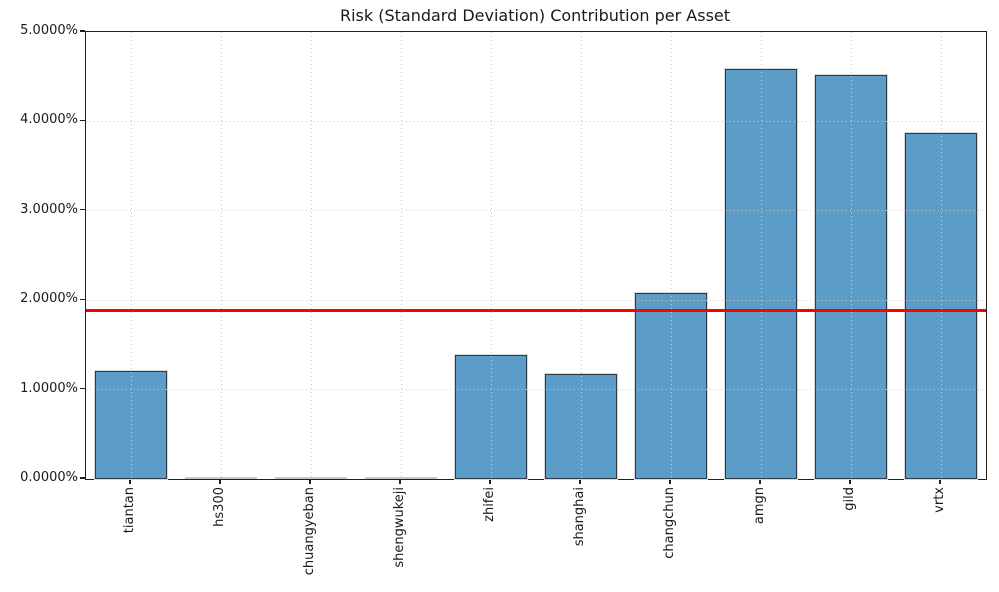  Describe the element at coordinates (759, 506) in the screenshot. I see `x-tick-label-amgn: amgn` at that location.